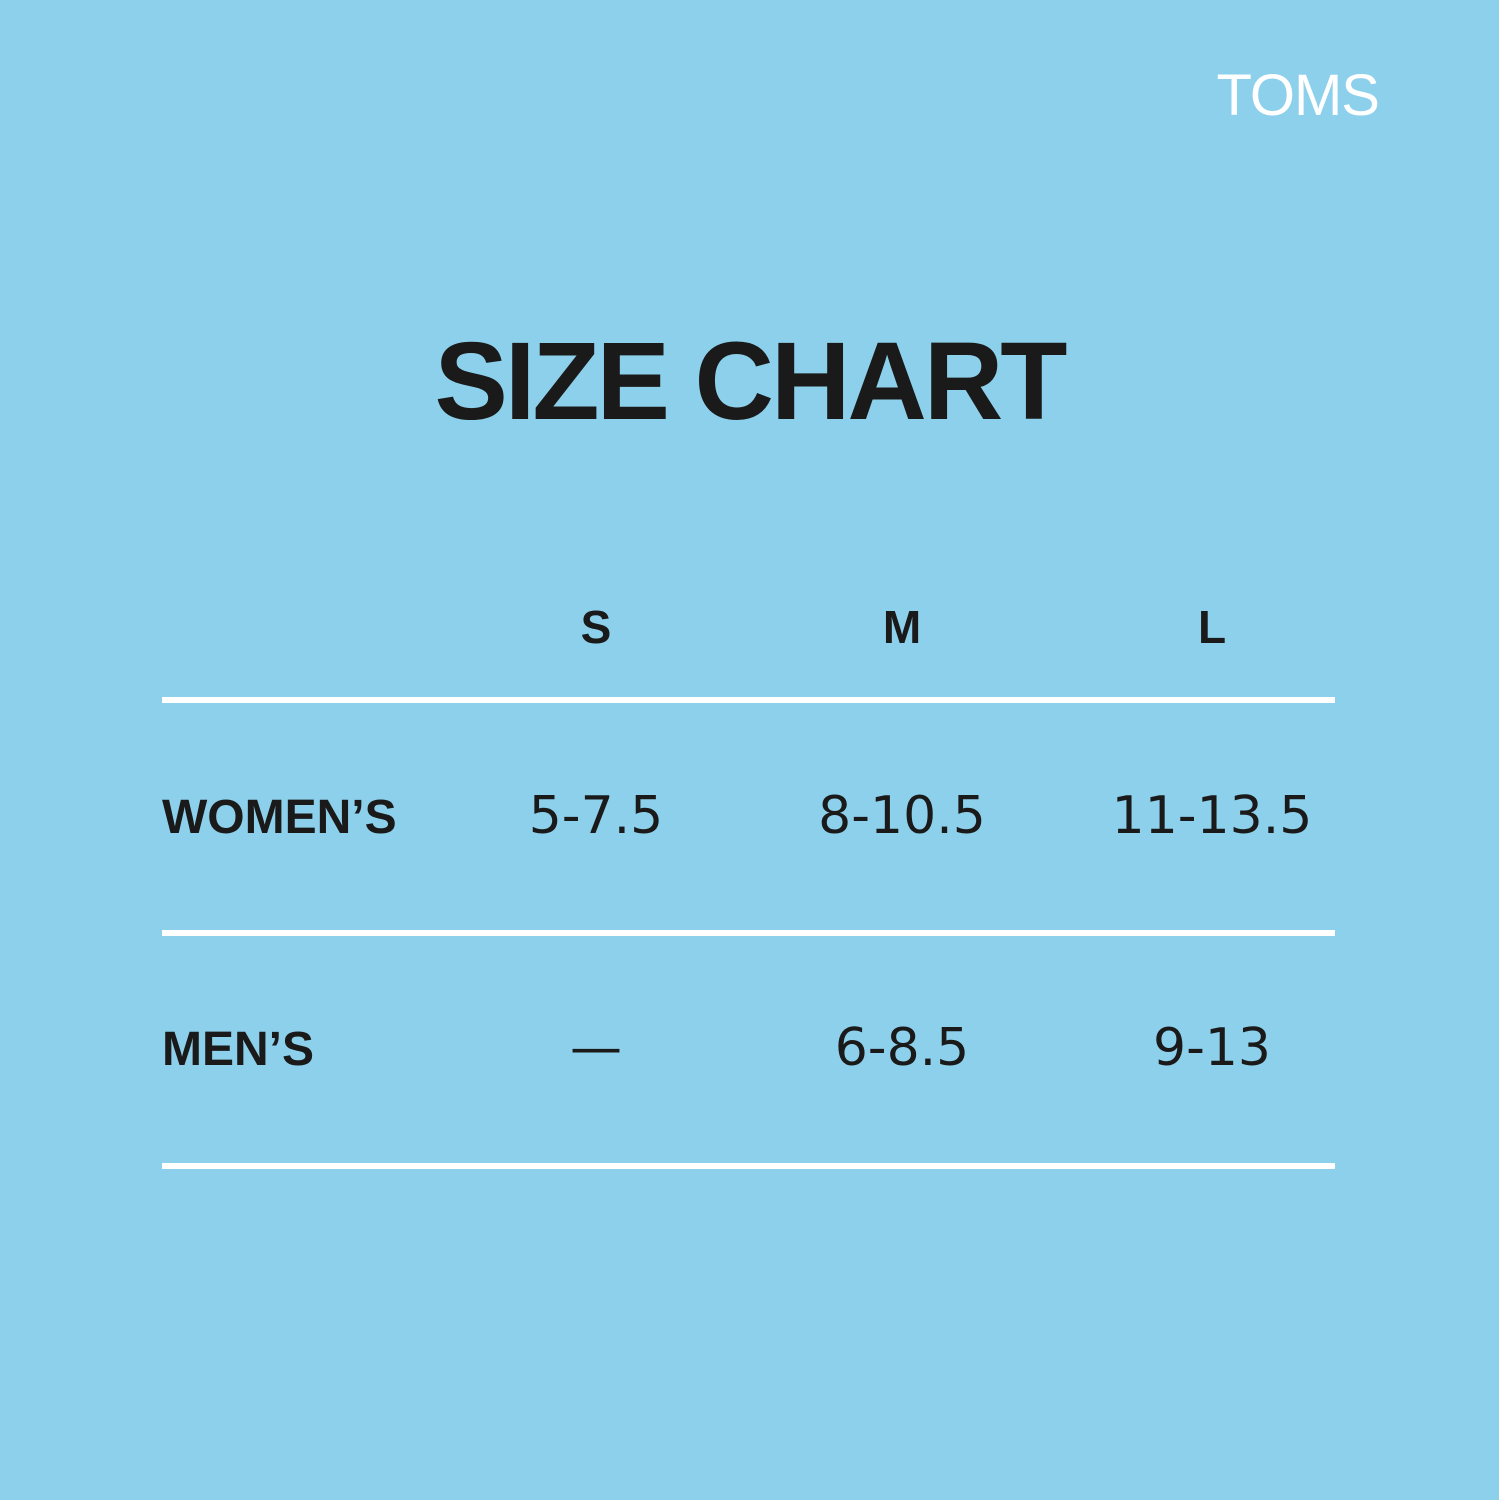 Image resolution: width=1499 pixels, height=1500 pixels. Describe the element at coordinates (751, 381) in the screenshot. I see `title: SIZE CHART` at that location.